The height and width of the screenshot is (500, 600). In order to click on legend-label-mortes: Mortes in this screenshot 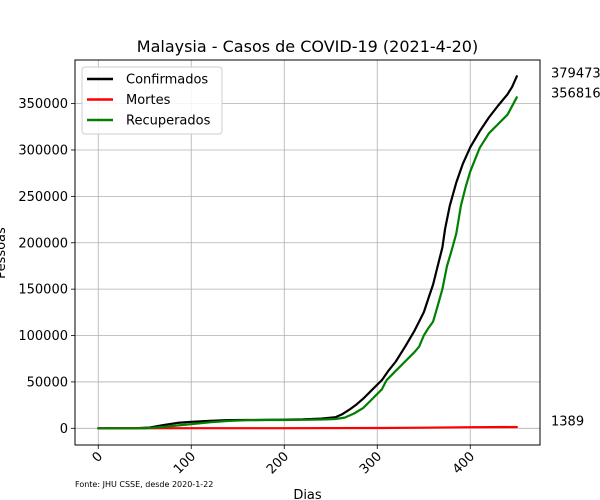, I will do `click(148, 100)`.